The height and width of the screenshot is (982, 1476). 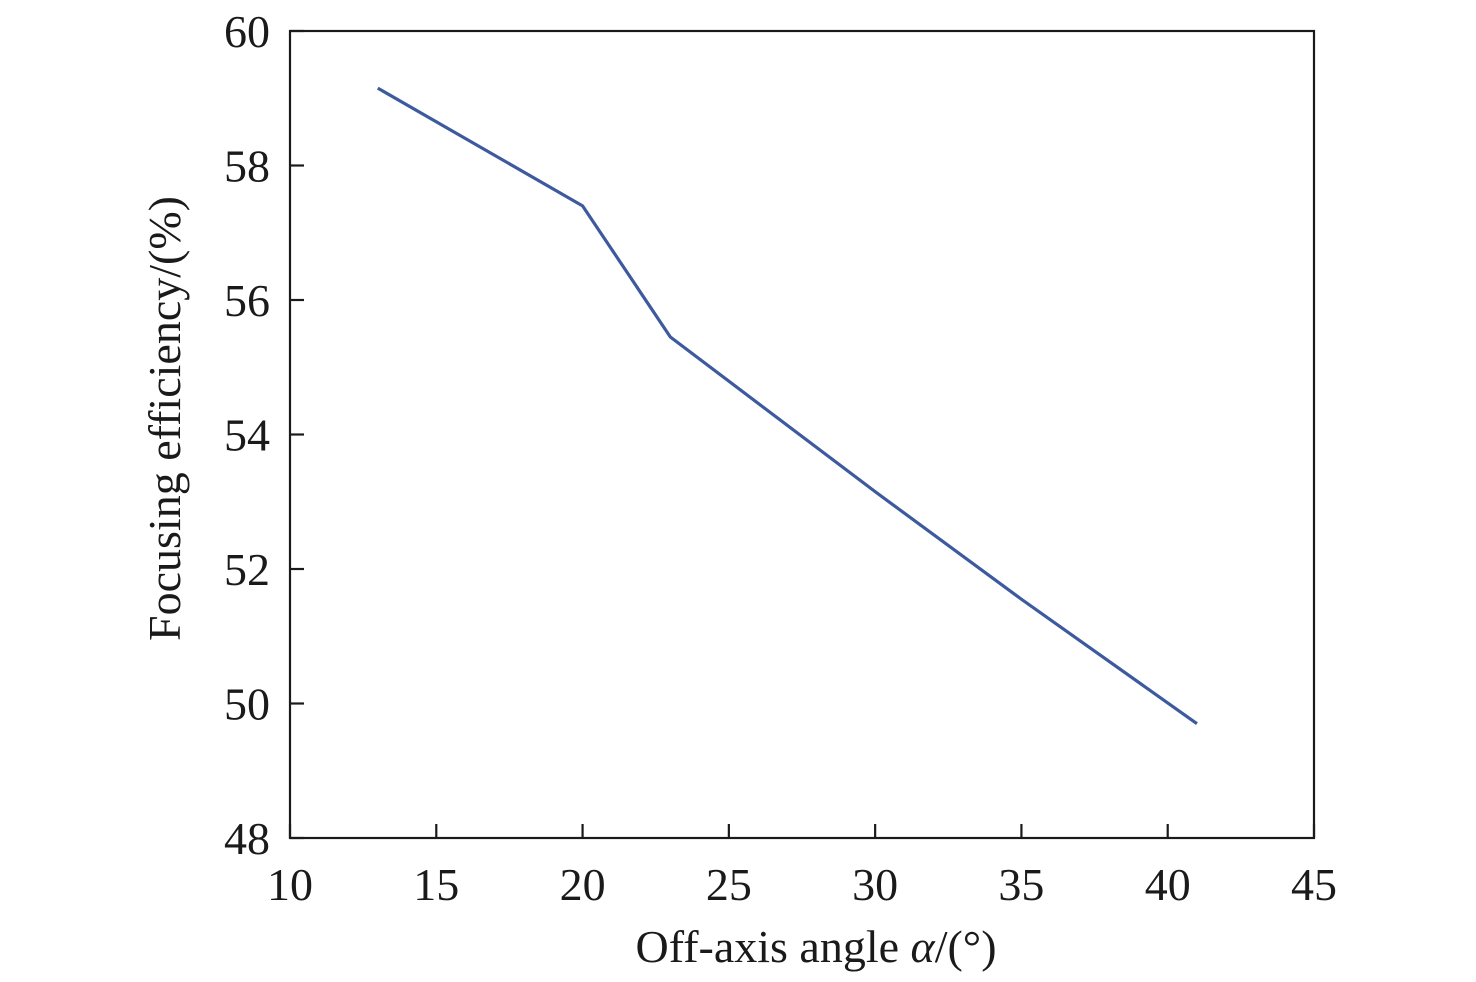 What do you see at coordinates (436, 884) in the screenshot?
I see `x-tick-label: 15` at bounding box center [436, 884].